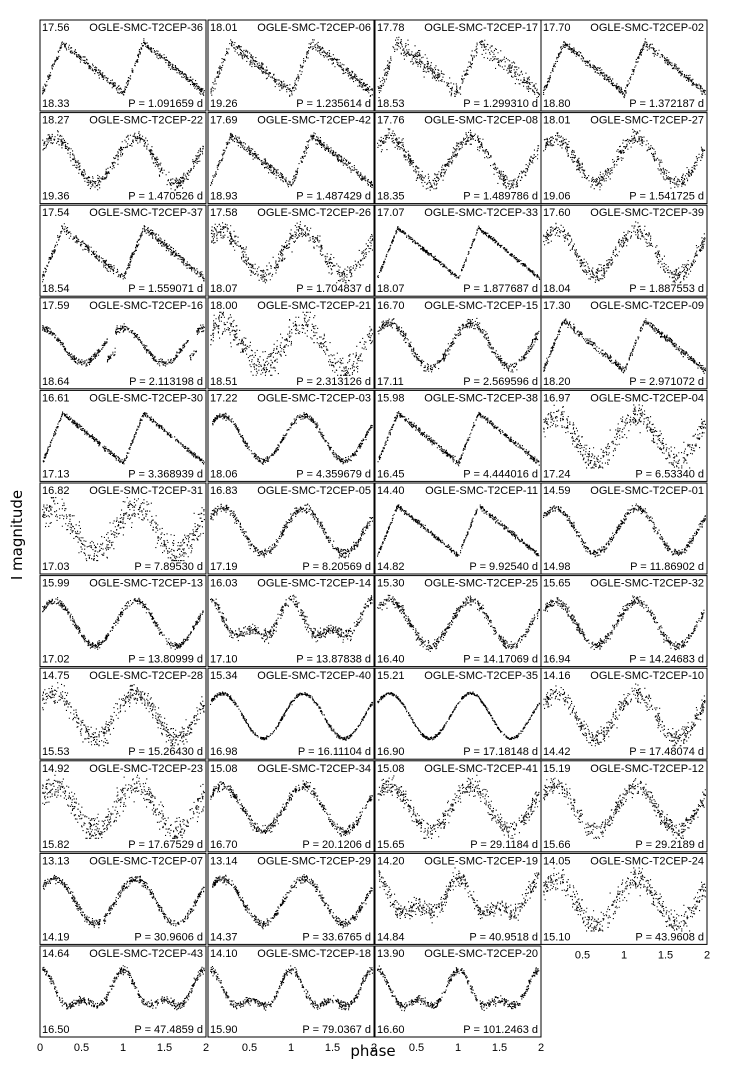 This screenshot has width=736, height=1069. What do you see at coordinates (557, 382) in the screenshot?
I see `panel-mag-bottom: 18.20` at bounding box center [557, 382].